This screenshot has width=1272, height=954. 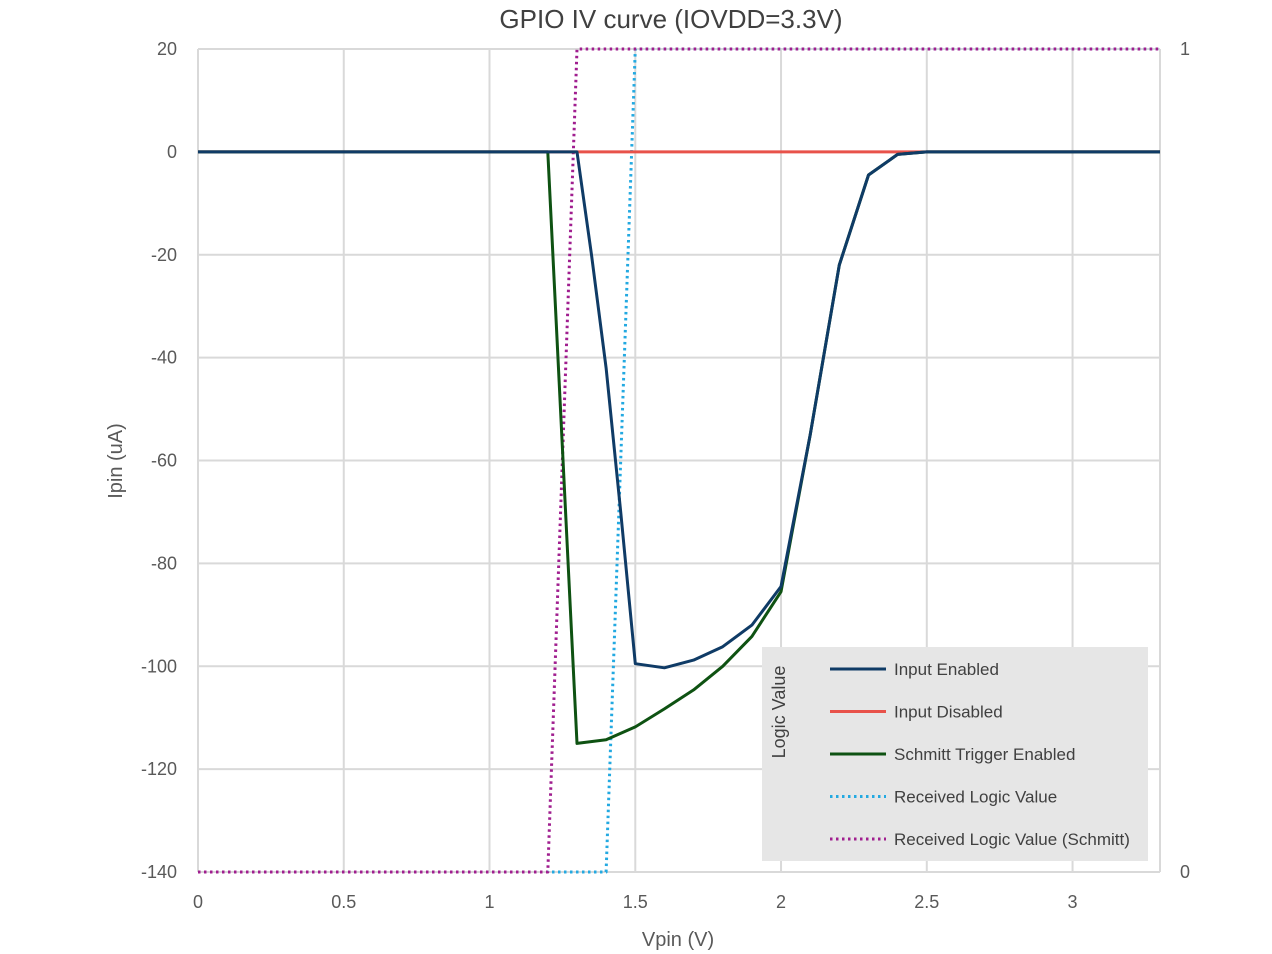 I want to click on y-tick-label: -140, so click(x=159, y=872).